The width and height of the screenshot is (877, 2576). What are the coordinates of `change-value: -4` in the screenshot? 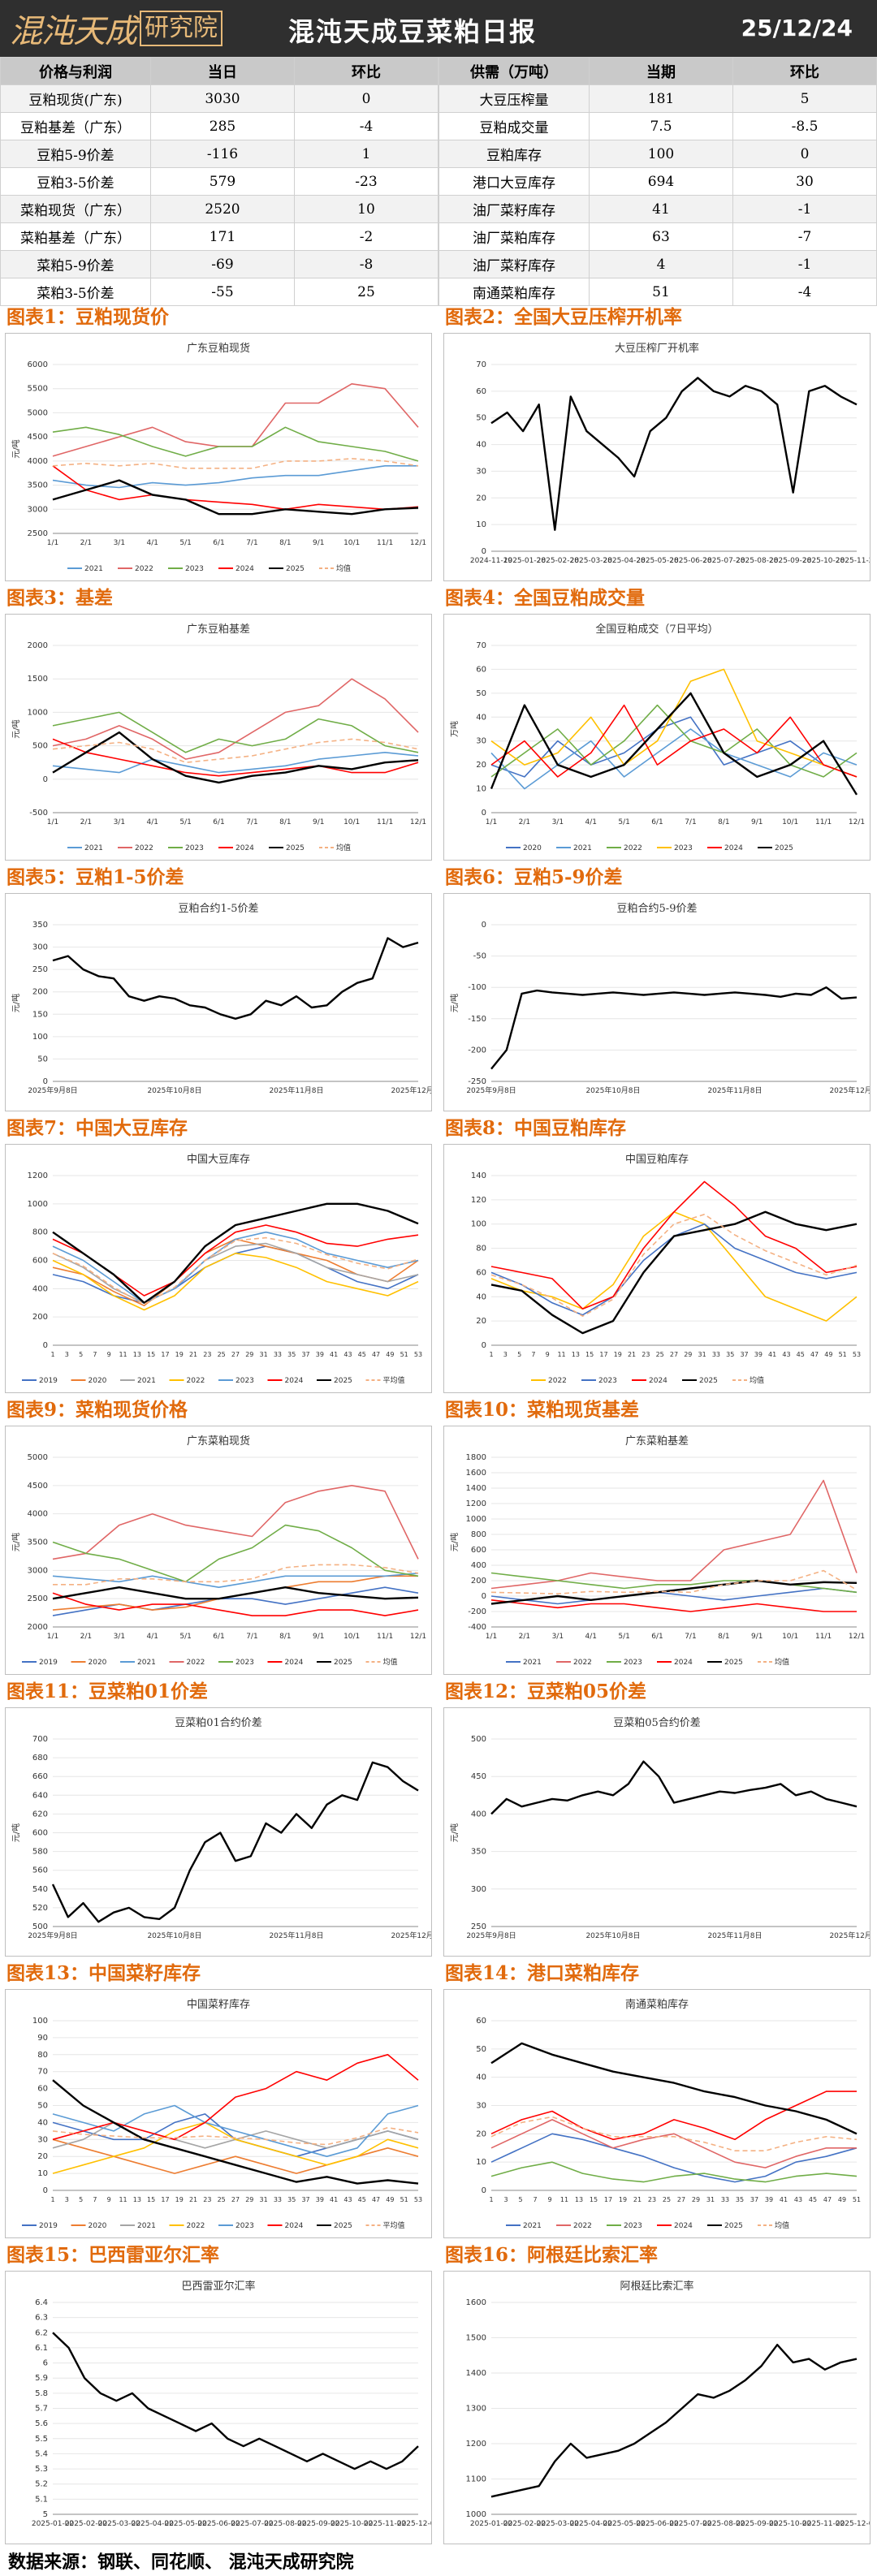 It's located at (366, 126).